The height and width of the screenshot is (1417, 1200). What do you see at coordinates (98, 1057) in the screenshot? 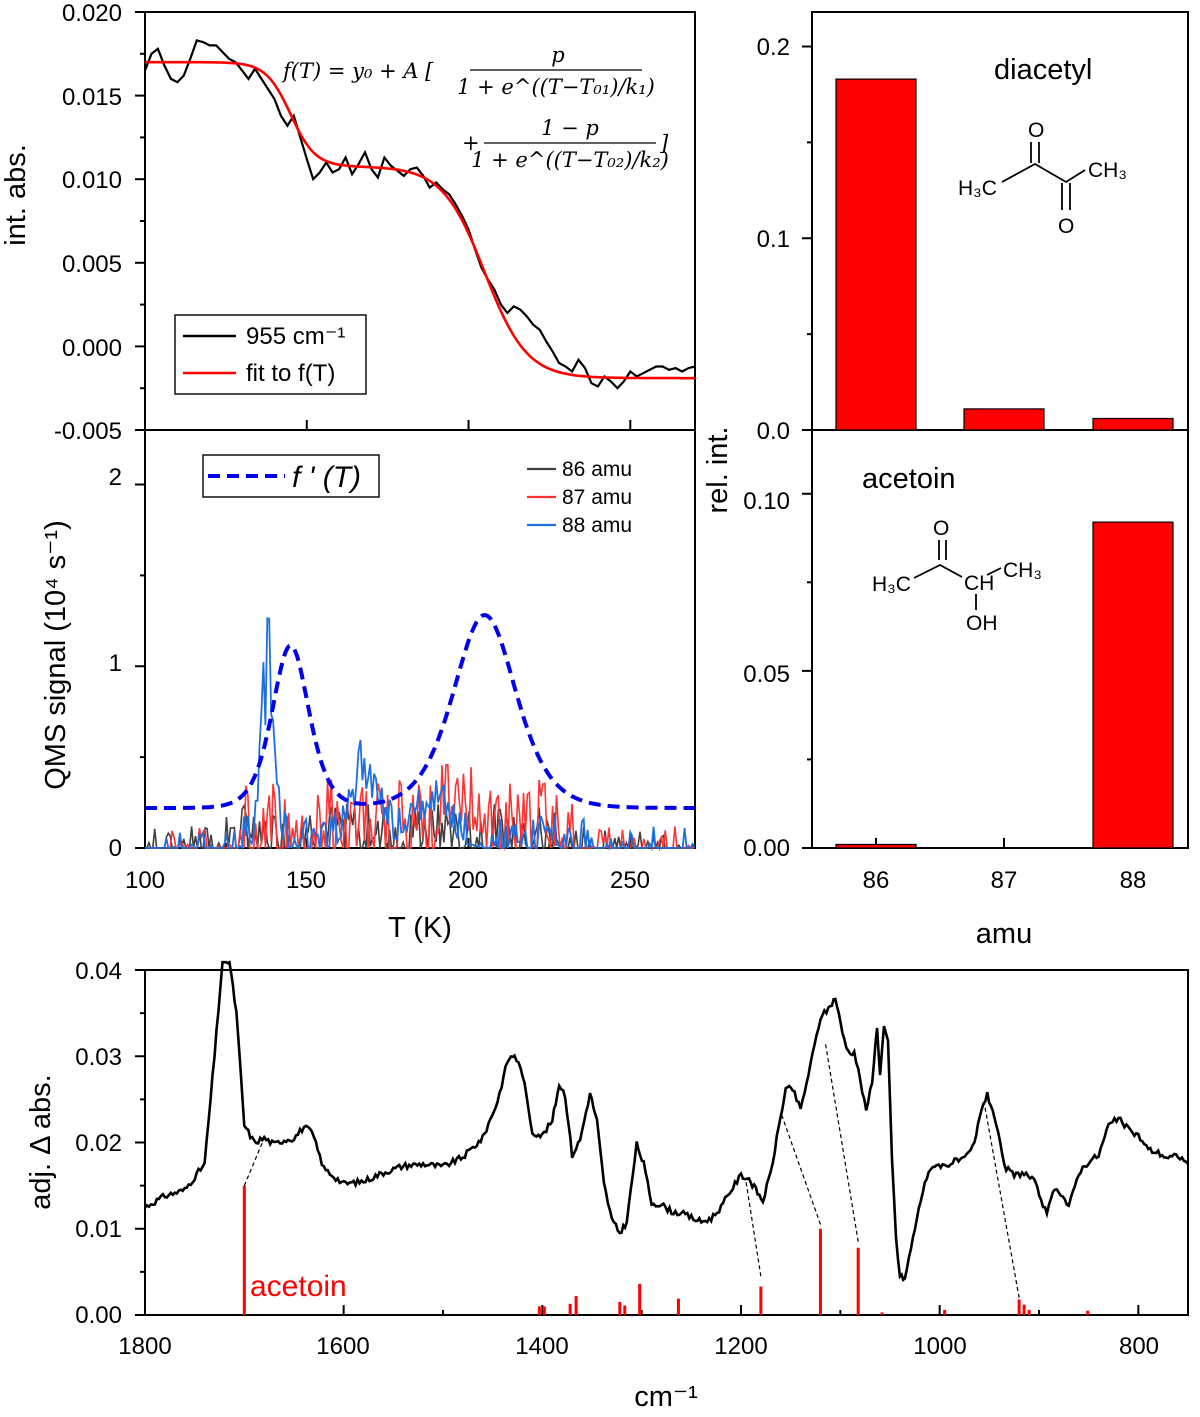
I see `panel-d-ytick: 0.03` at bounding box center [98, 1057].